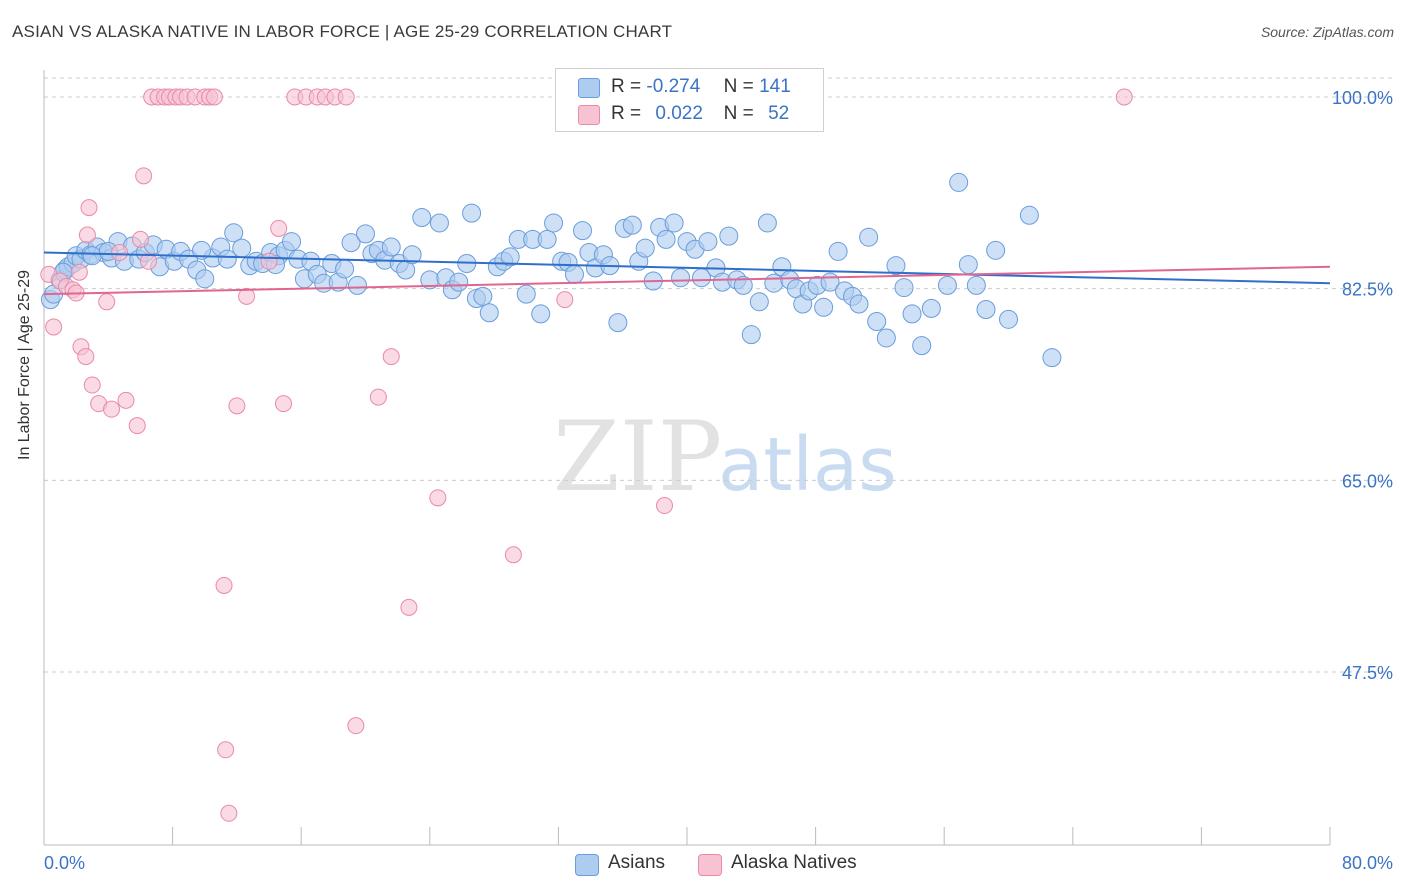  Describe the element at coordinates (673, 86) in the screenshot. I see `legend-r-value: -0.274` at that location.